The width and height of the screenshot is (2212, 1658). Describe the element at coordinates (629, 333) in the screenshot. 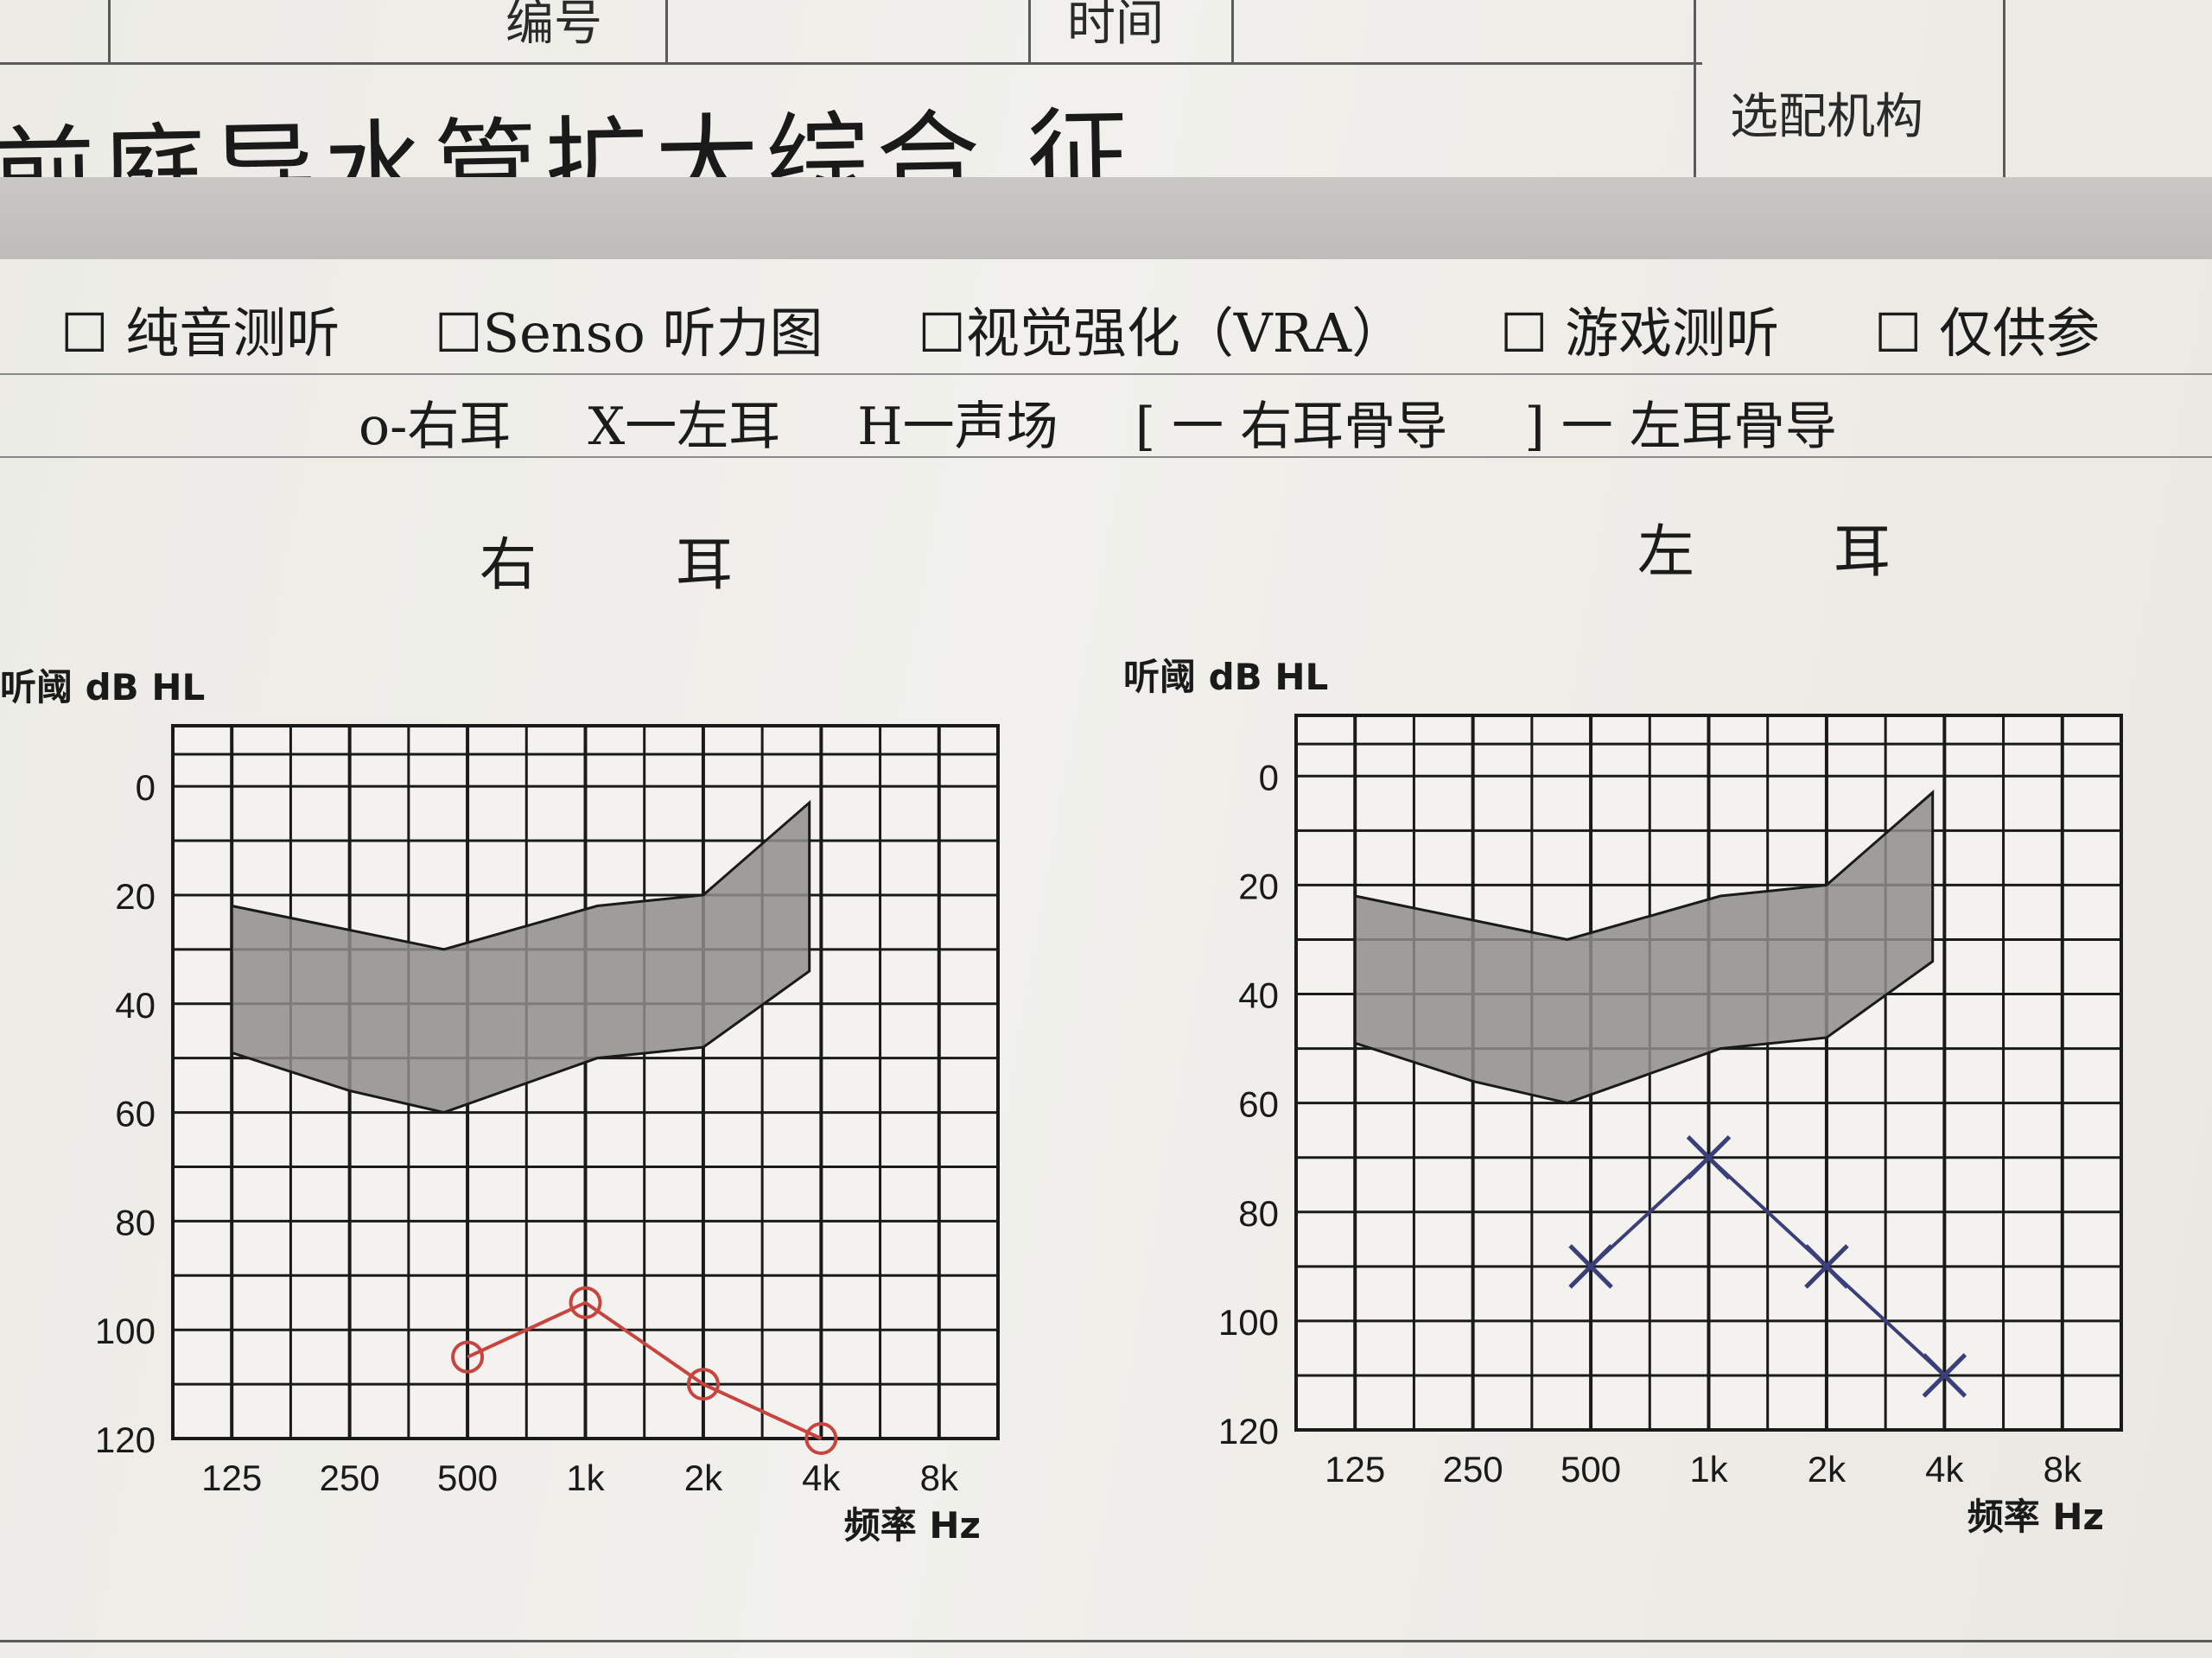

I see `option-senso: ☐Senso 听力图` at that location.